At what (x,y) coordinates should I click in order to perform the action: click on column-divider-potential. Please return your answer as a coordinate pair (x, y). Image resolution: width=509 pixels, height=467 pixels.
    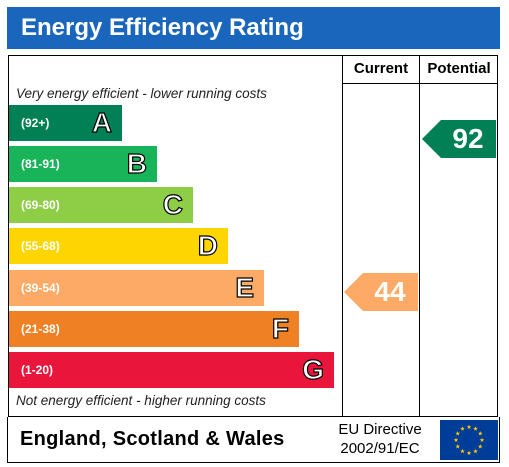
    Looking at the image, I should click on (419, 236).